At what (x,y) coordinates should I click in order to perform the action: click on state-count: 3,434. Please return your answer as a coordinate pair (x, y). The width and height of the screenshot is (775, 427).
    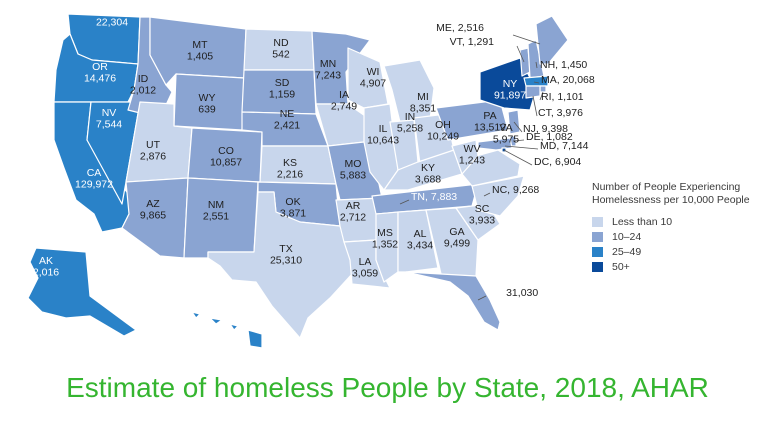
    Looking at the image, I should click on (420, 246).